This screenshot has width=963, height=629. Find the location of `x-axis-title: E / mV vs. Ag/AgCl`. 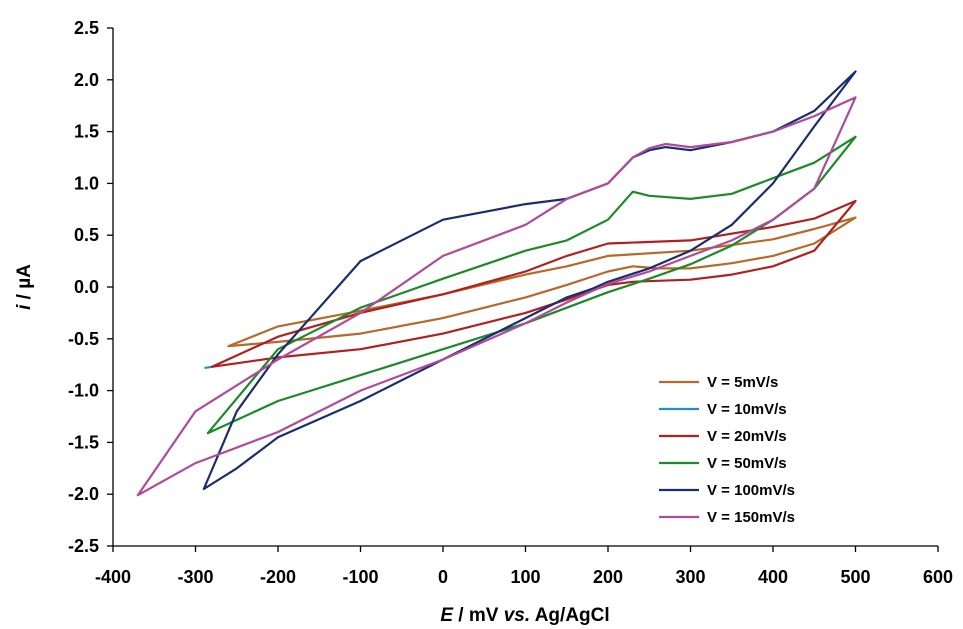

x-axis-title: E / mV vs. Ag/AgCl is located at coordinates (524, 615).